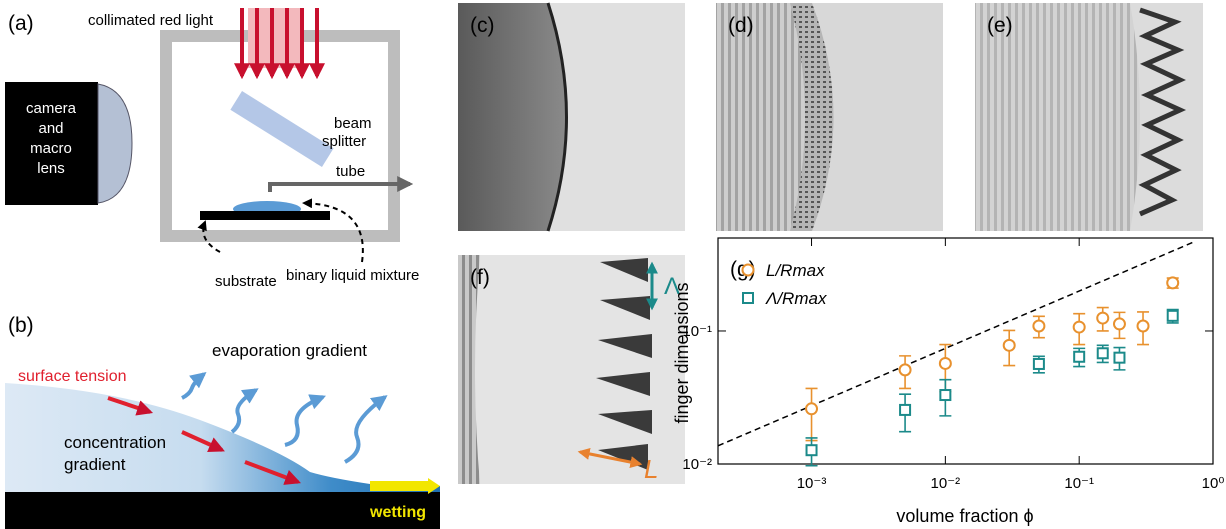  I want to click on x-axis-label: volume fraction ϕ, so click(964, 516).